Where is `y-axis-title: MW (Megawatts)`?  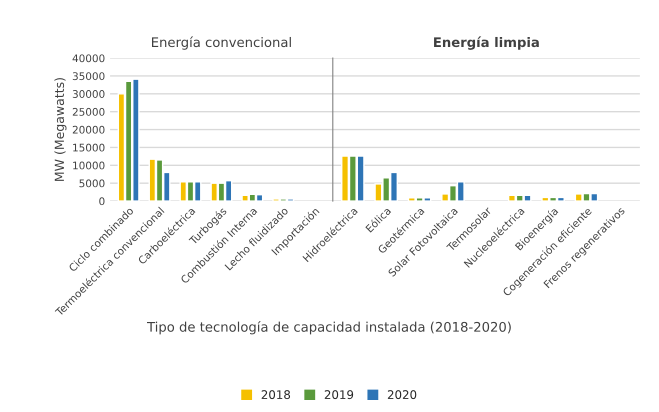
y-axis-title: MW (Megawatts) is located at coordinates (60, 129).